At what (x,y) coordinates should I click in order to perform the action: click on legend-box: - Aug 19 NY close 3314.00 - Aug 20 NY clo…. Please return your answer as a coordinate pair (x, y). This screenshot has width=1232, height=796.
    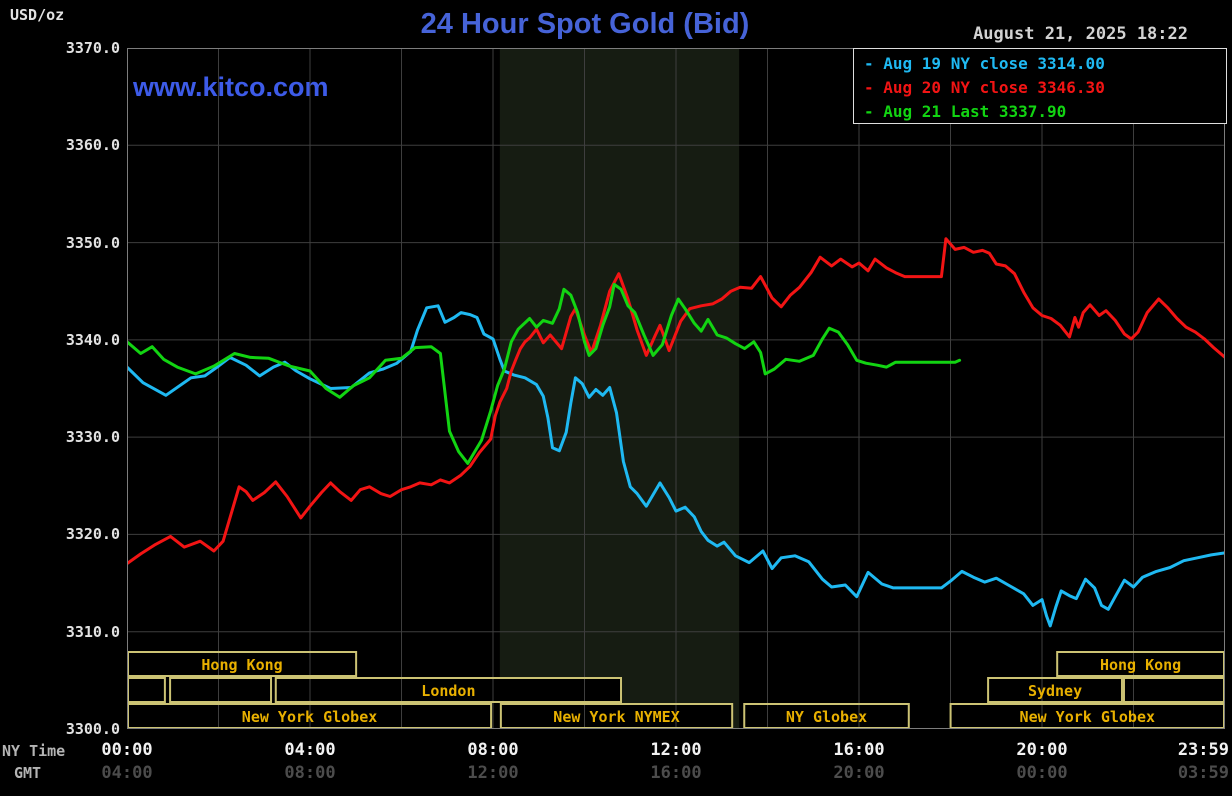
    Looking at the image, I should click on (1040, 86).